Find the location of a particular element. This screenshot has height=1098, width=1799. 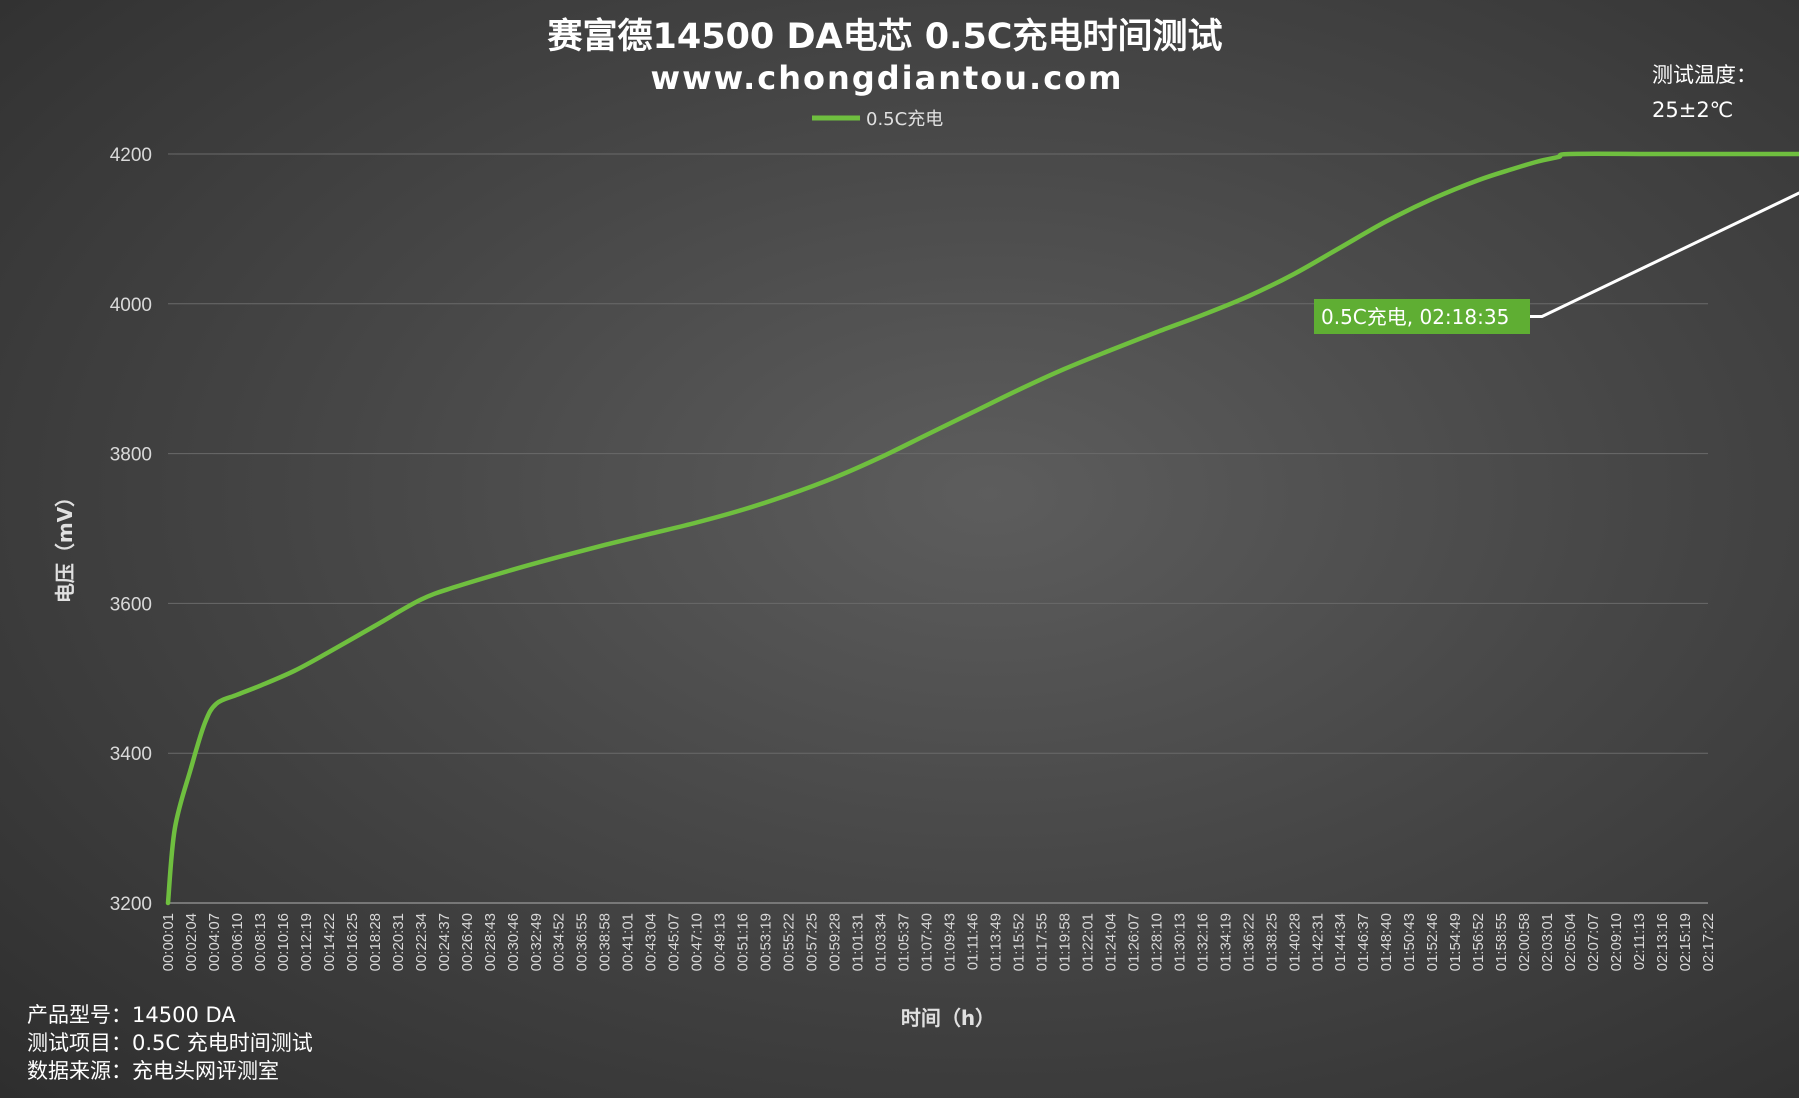

y-tick-label: 3600 is located at coordinates (131, 604).